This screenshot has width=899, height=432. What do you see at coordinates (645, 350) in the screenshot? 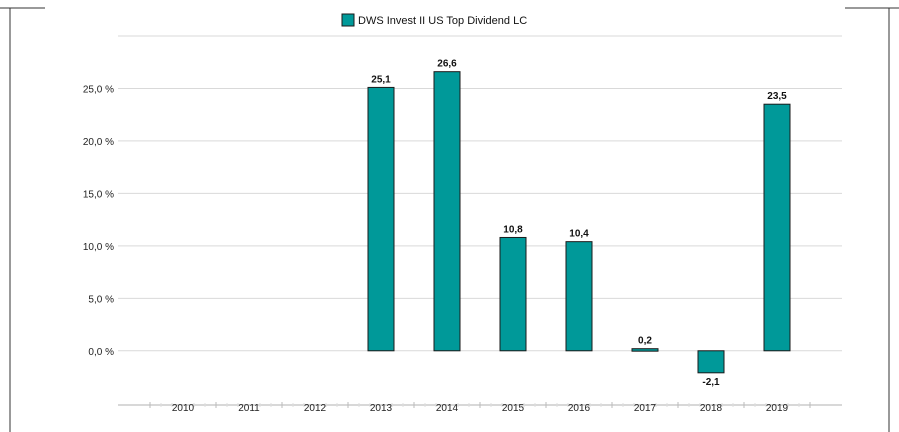
I see `bar-2017` at bounding box center [645, 350].